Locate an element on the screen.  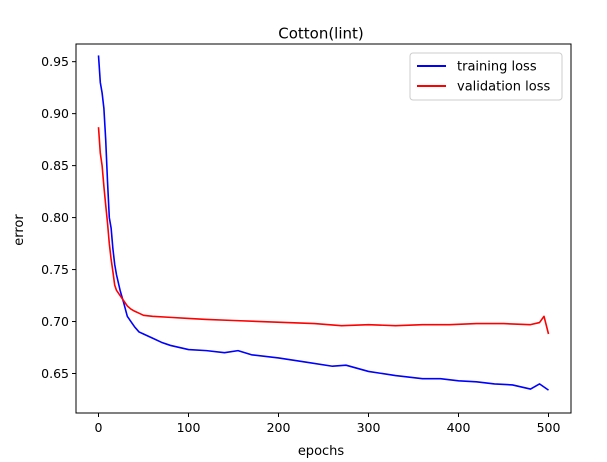
y-tick-label: 0.85 is located at coordinates (55, 165).